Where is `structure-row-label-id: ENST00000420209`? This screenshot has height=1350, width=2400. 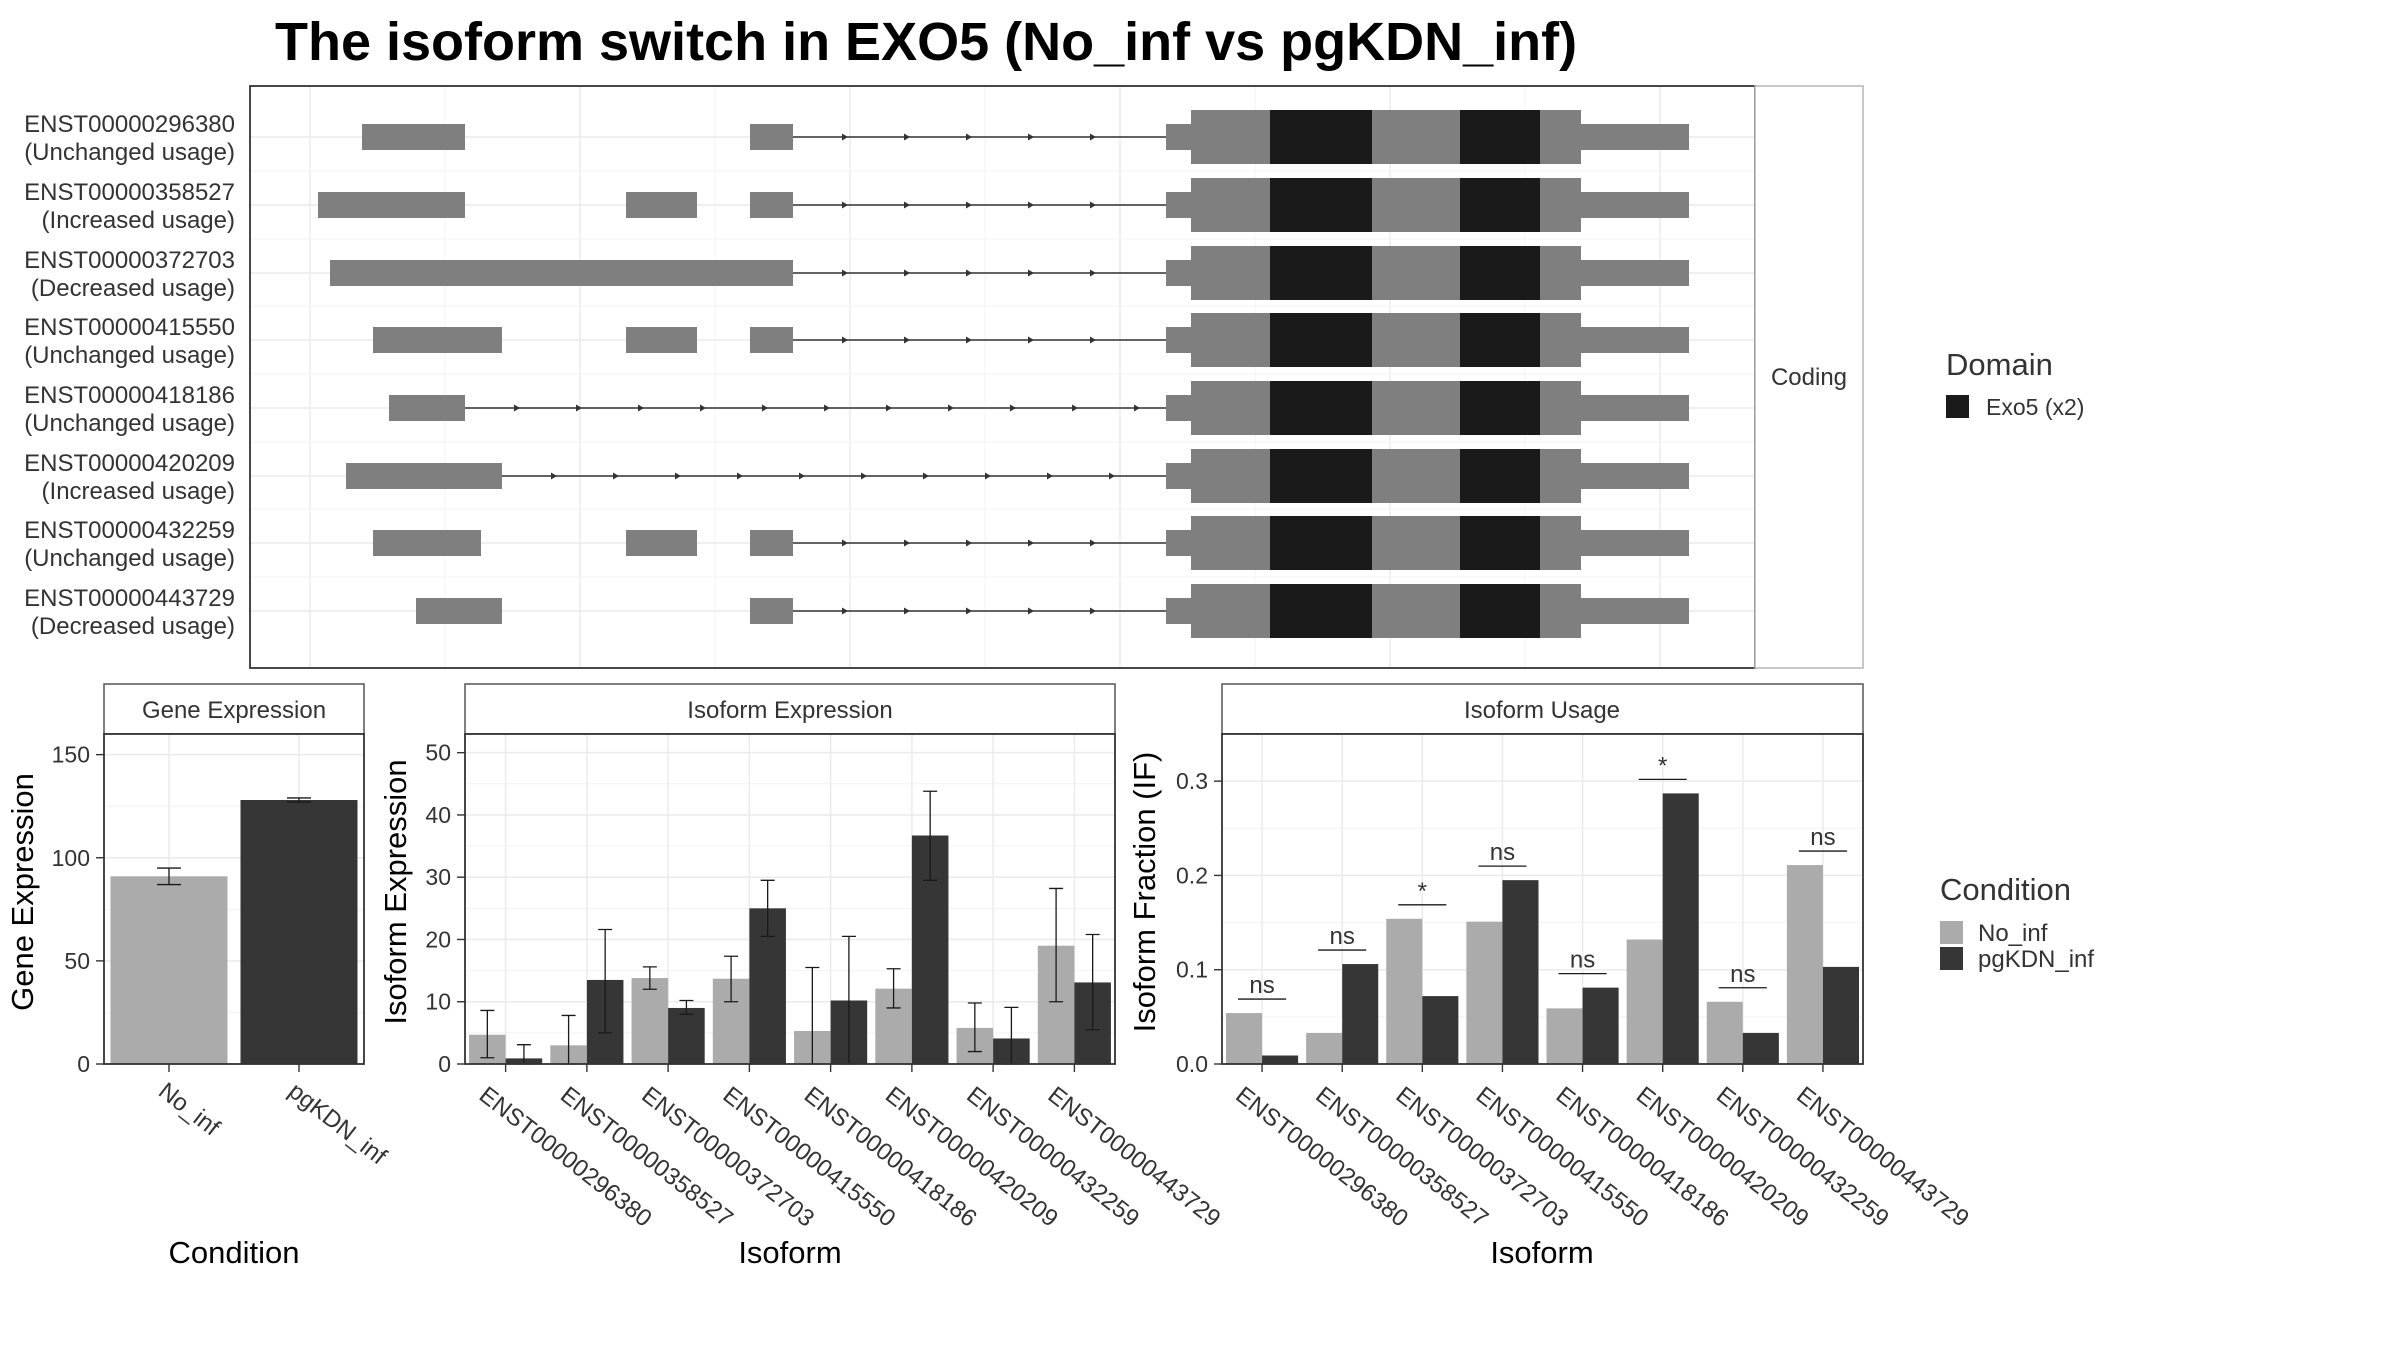 structure-row-label-id: ENST00000420209 is located at coordinates (129, 463).